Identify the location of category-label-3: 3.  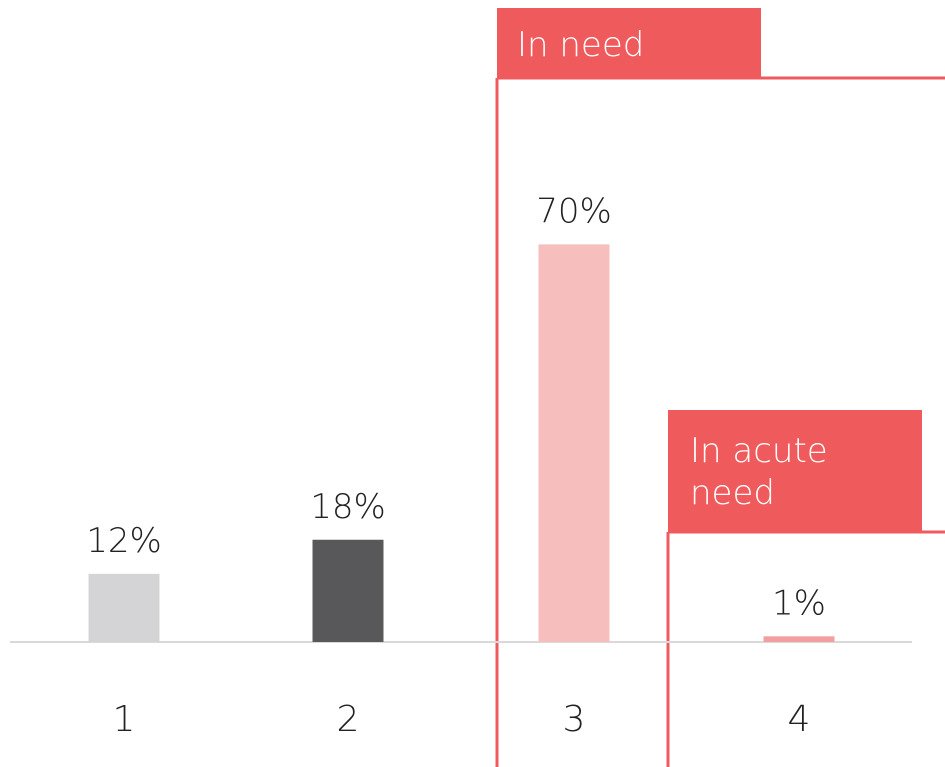
(574, 719).